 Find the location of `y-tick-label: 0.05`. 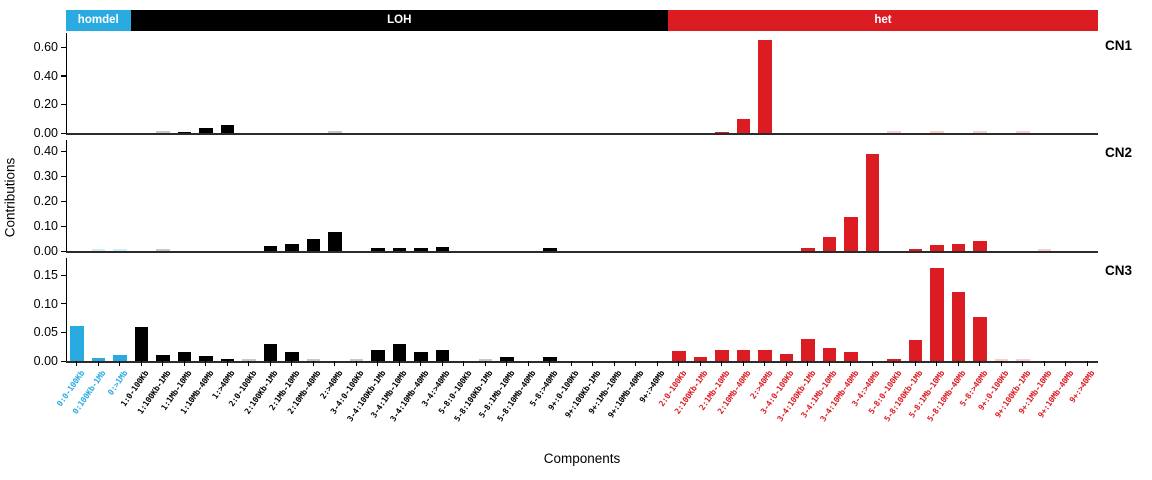

y-tick-label: 0.05 is located at coordinates (45, 332).